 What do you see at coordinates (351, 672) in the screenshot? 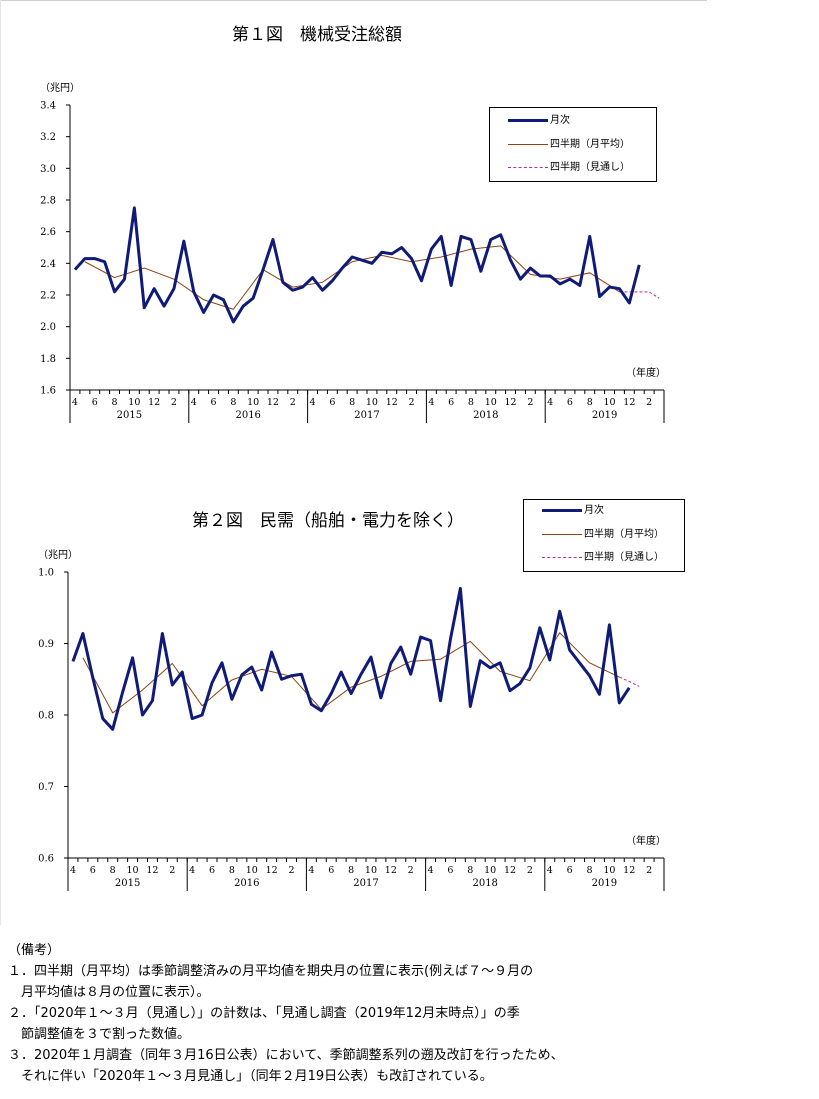
I see `series-quarterly` at bounding box center [351, 672].